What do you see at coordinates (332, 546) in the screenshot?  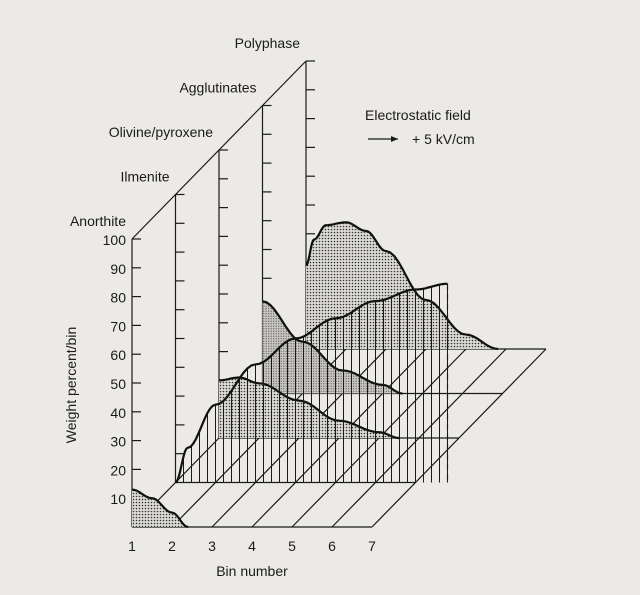 I see `x-tick-label: 6` at bounding box center [332, 546].